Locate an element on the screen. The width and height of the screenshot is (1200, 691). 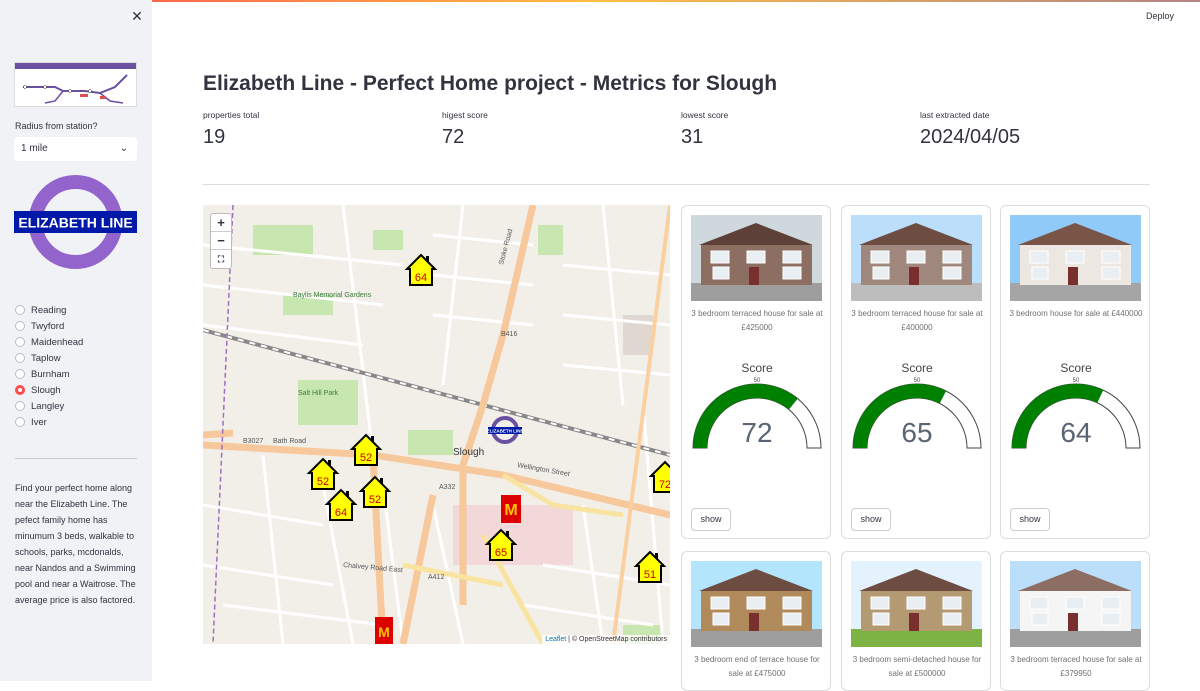
station-radio-langley: Langley is located at coordinates (49, 406).